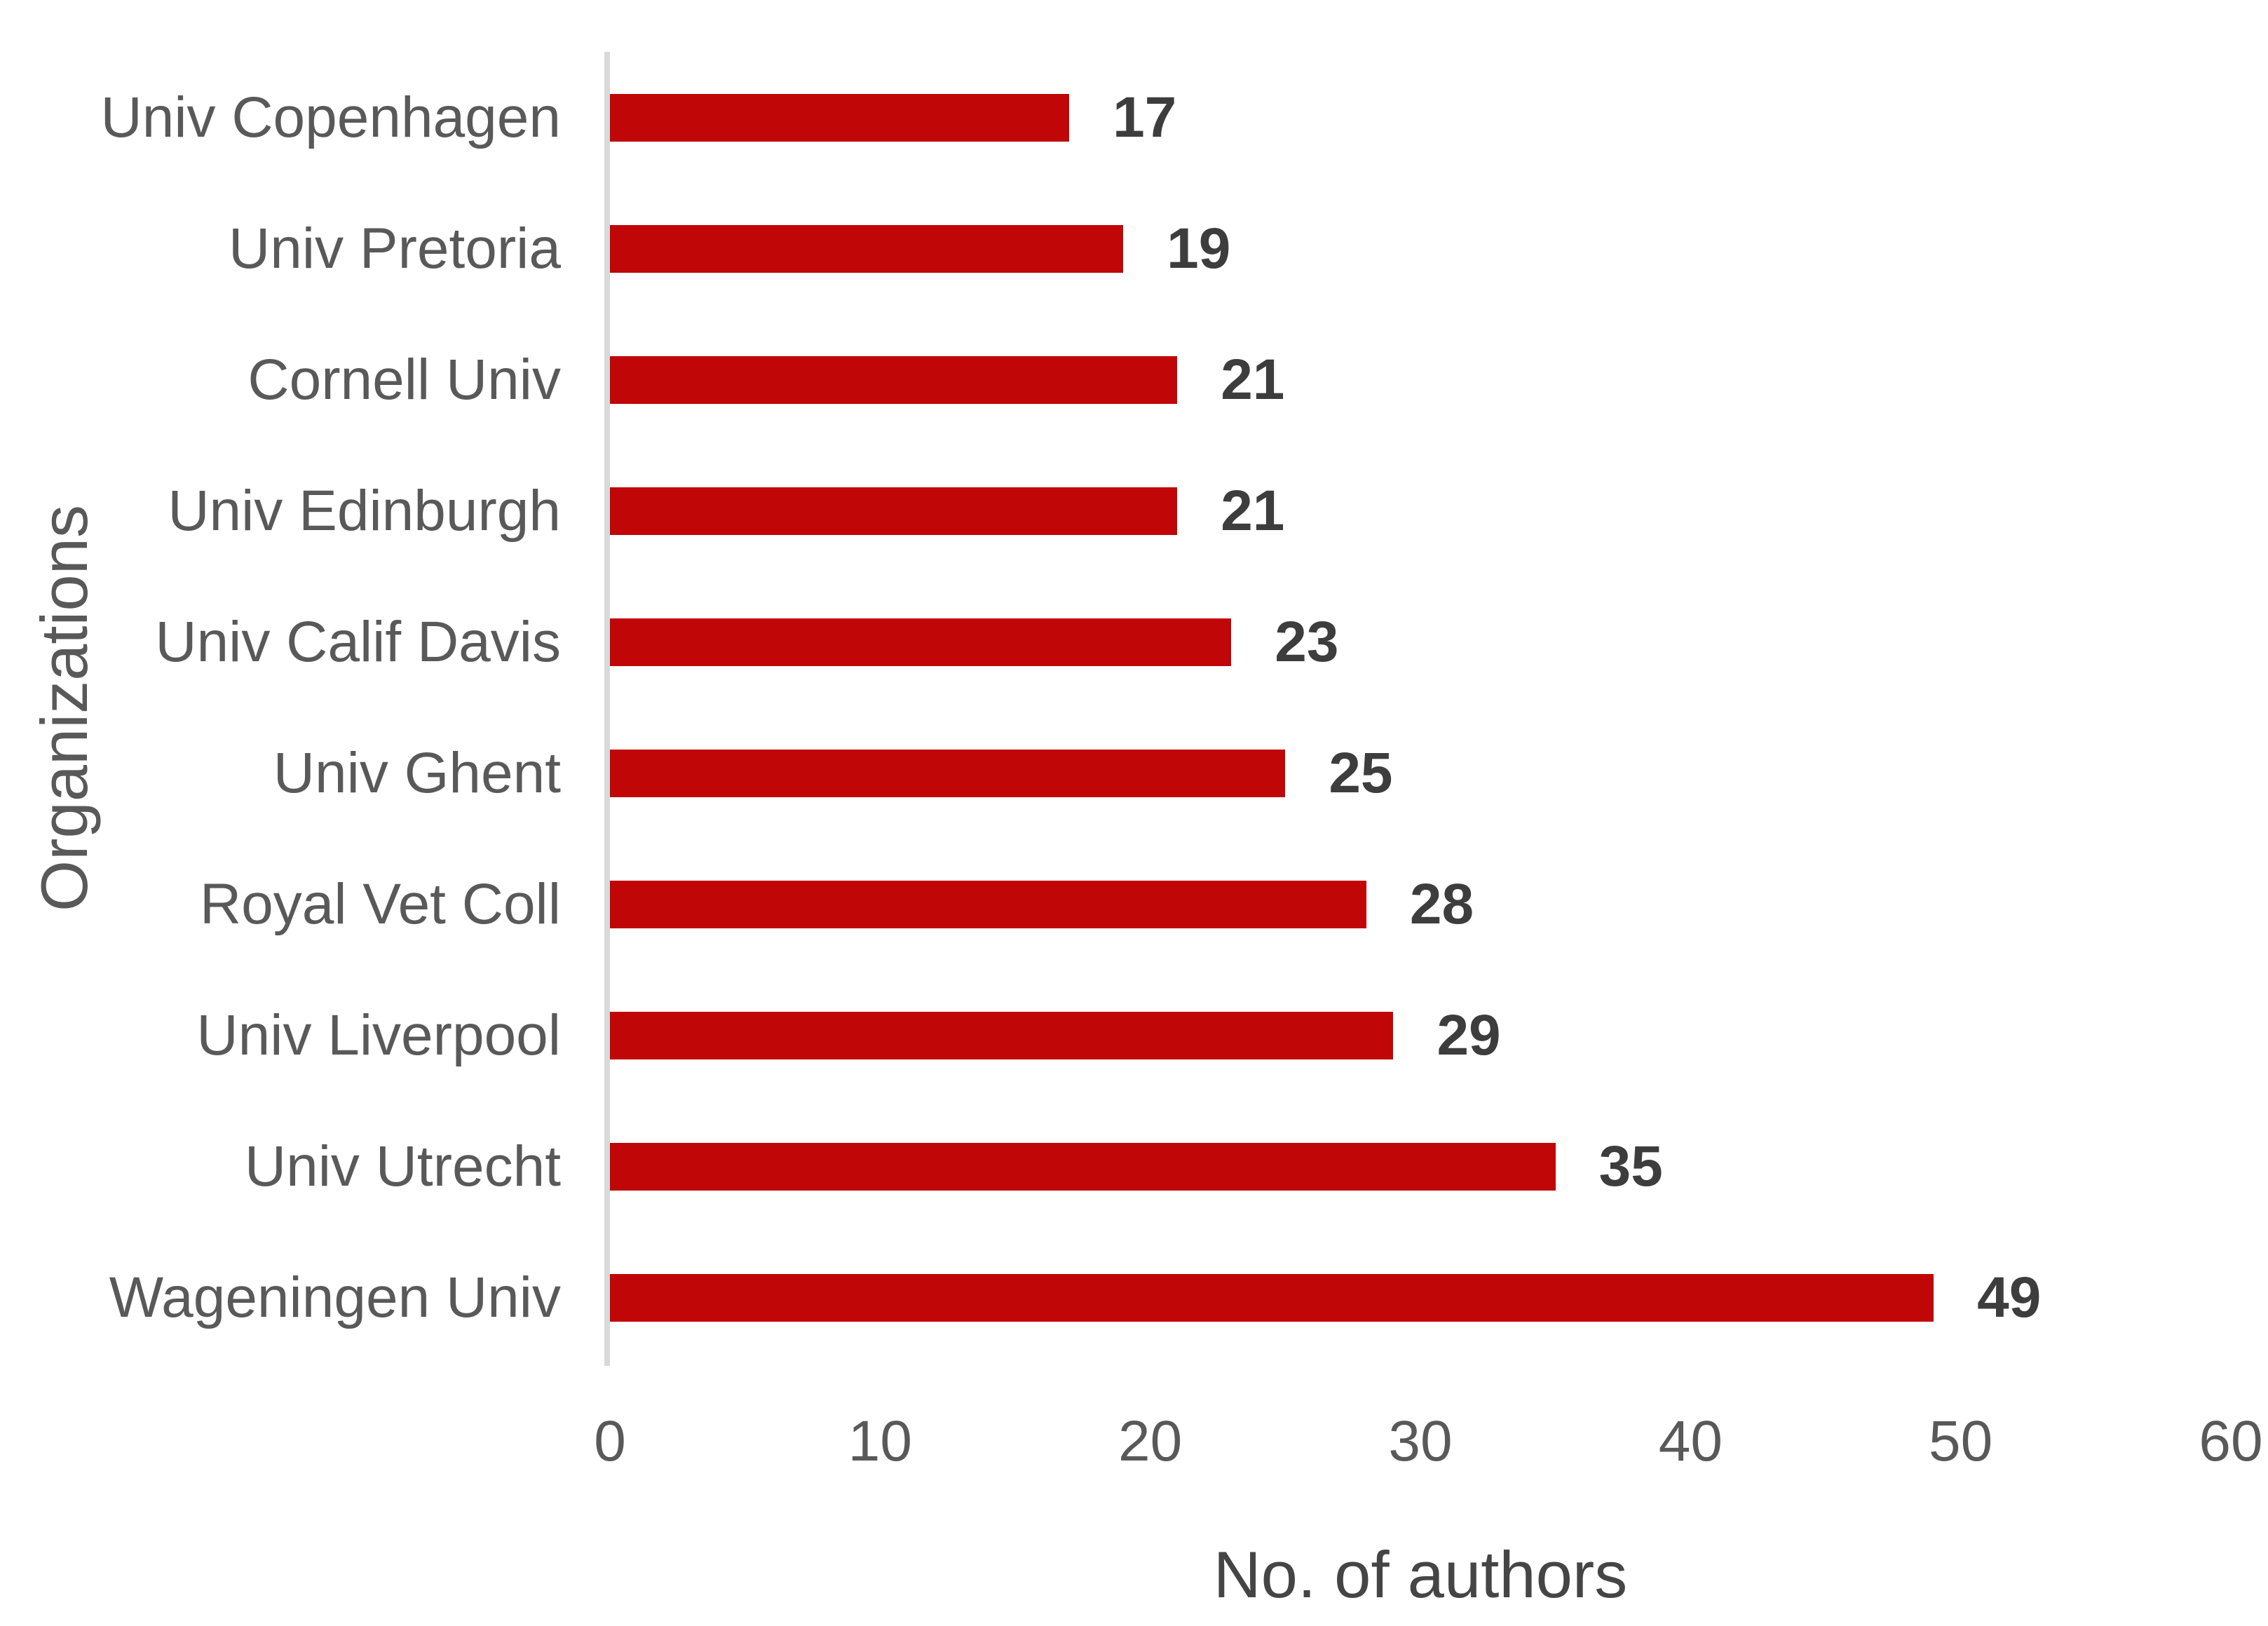 The image size is (2268, 1626). I want to click on category-label: Univ Edinburgh, so click(365, 510).